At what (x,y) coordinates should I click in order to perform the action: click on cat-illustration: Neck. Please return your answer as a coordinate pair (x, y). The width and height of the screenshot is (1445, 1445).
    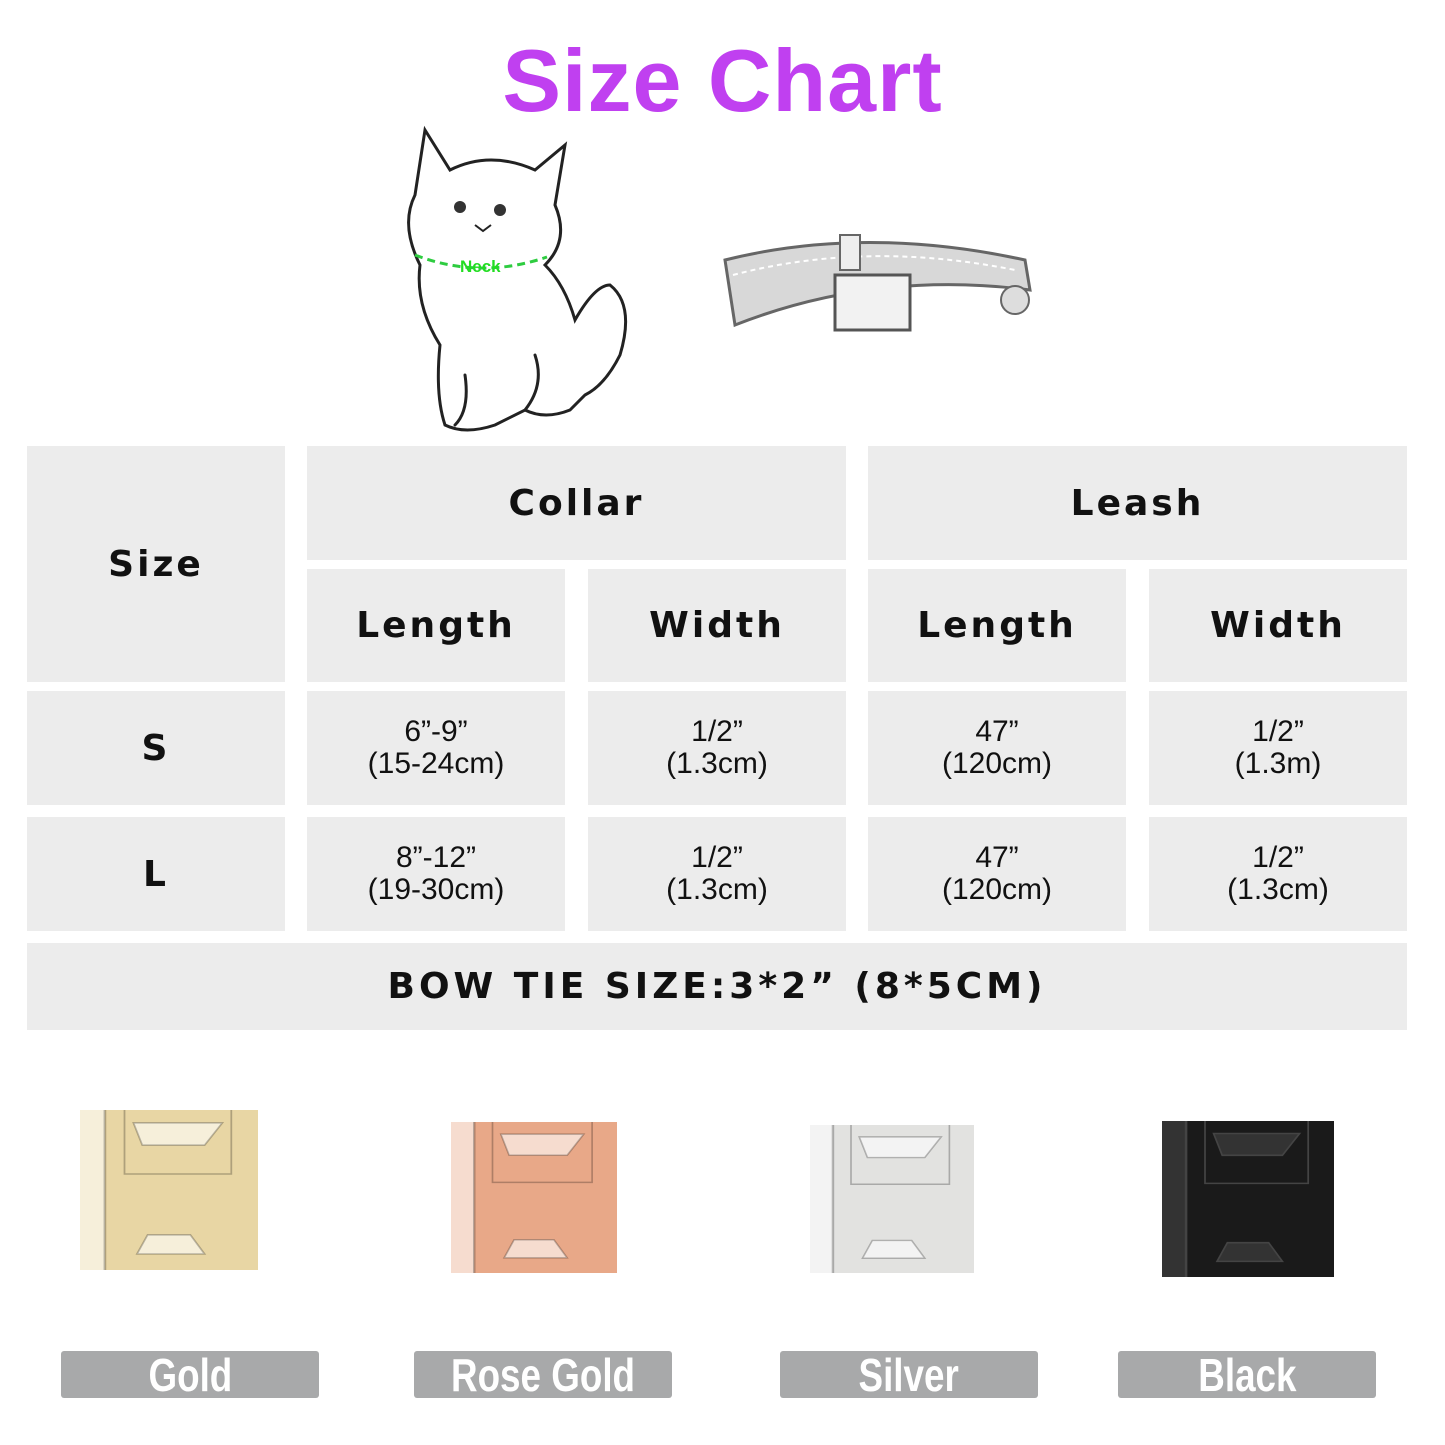
    Looking at the image, I should click on (517, 278).